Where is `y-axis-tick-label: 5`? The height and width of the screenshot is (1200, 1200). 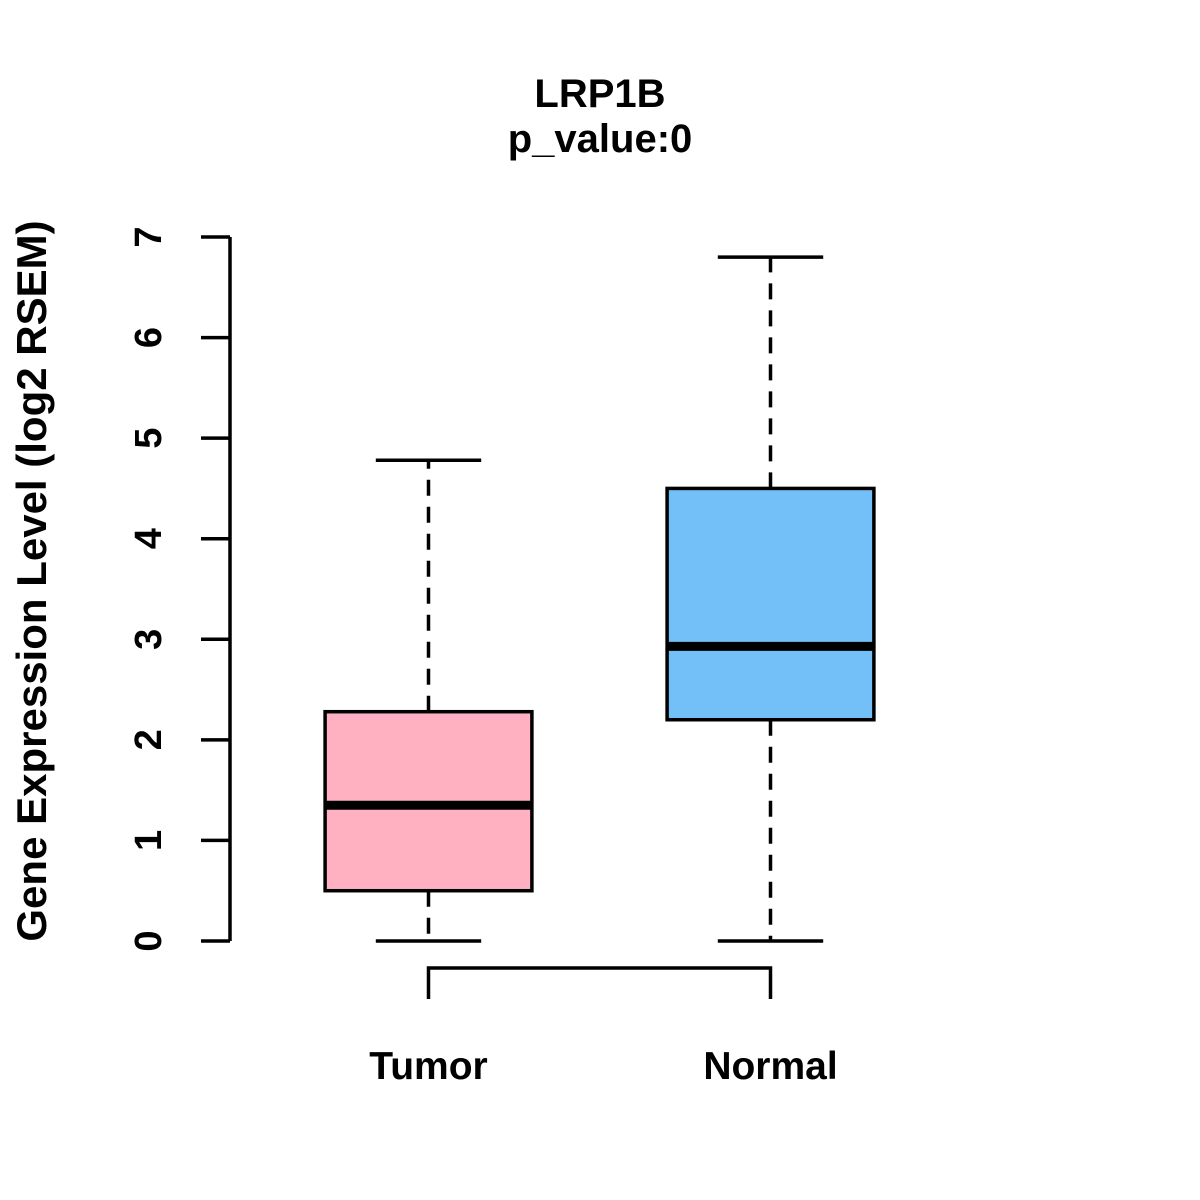
y-axis-tick-label: 5 is located at coordinates (149, 438).